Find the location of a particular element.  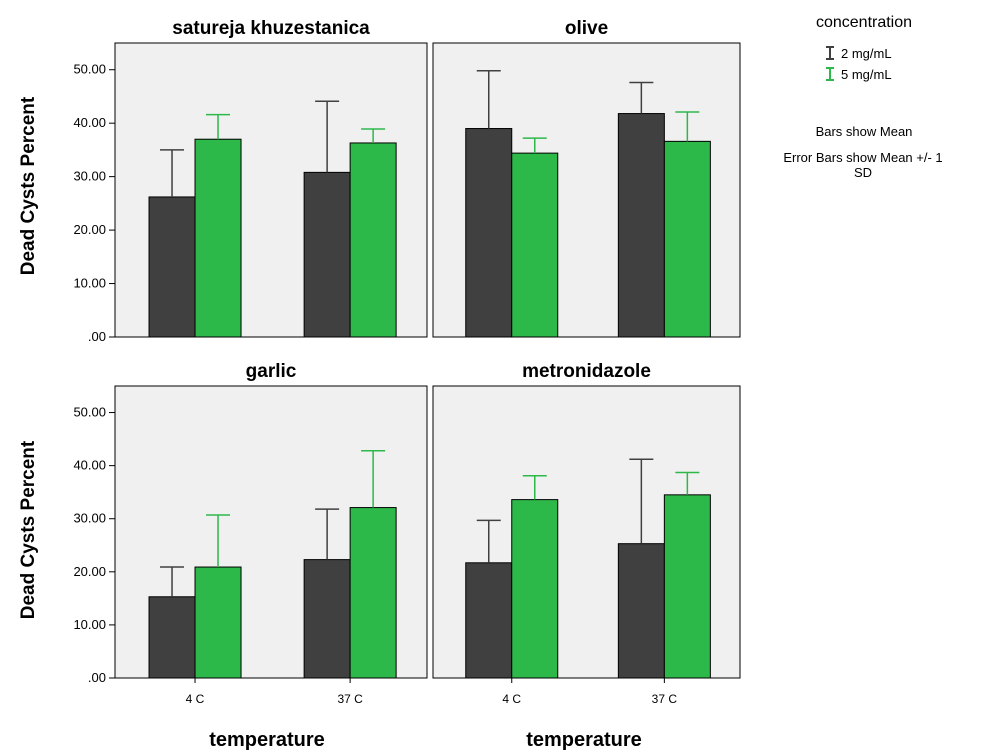

legend-label-5mg: 5 mg/mL is located at coordinates (866, 74).